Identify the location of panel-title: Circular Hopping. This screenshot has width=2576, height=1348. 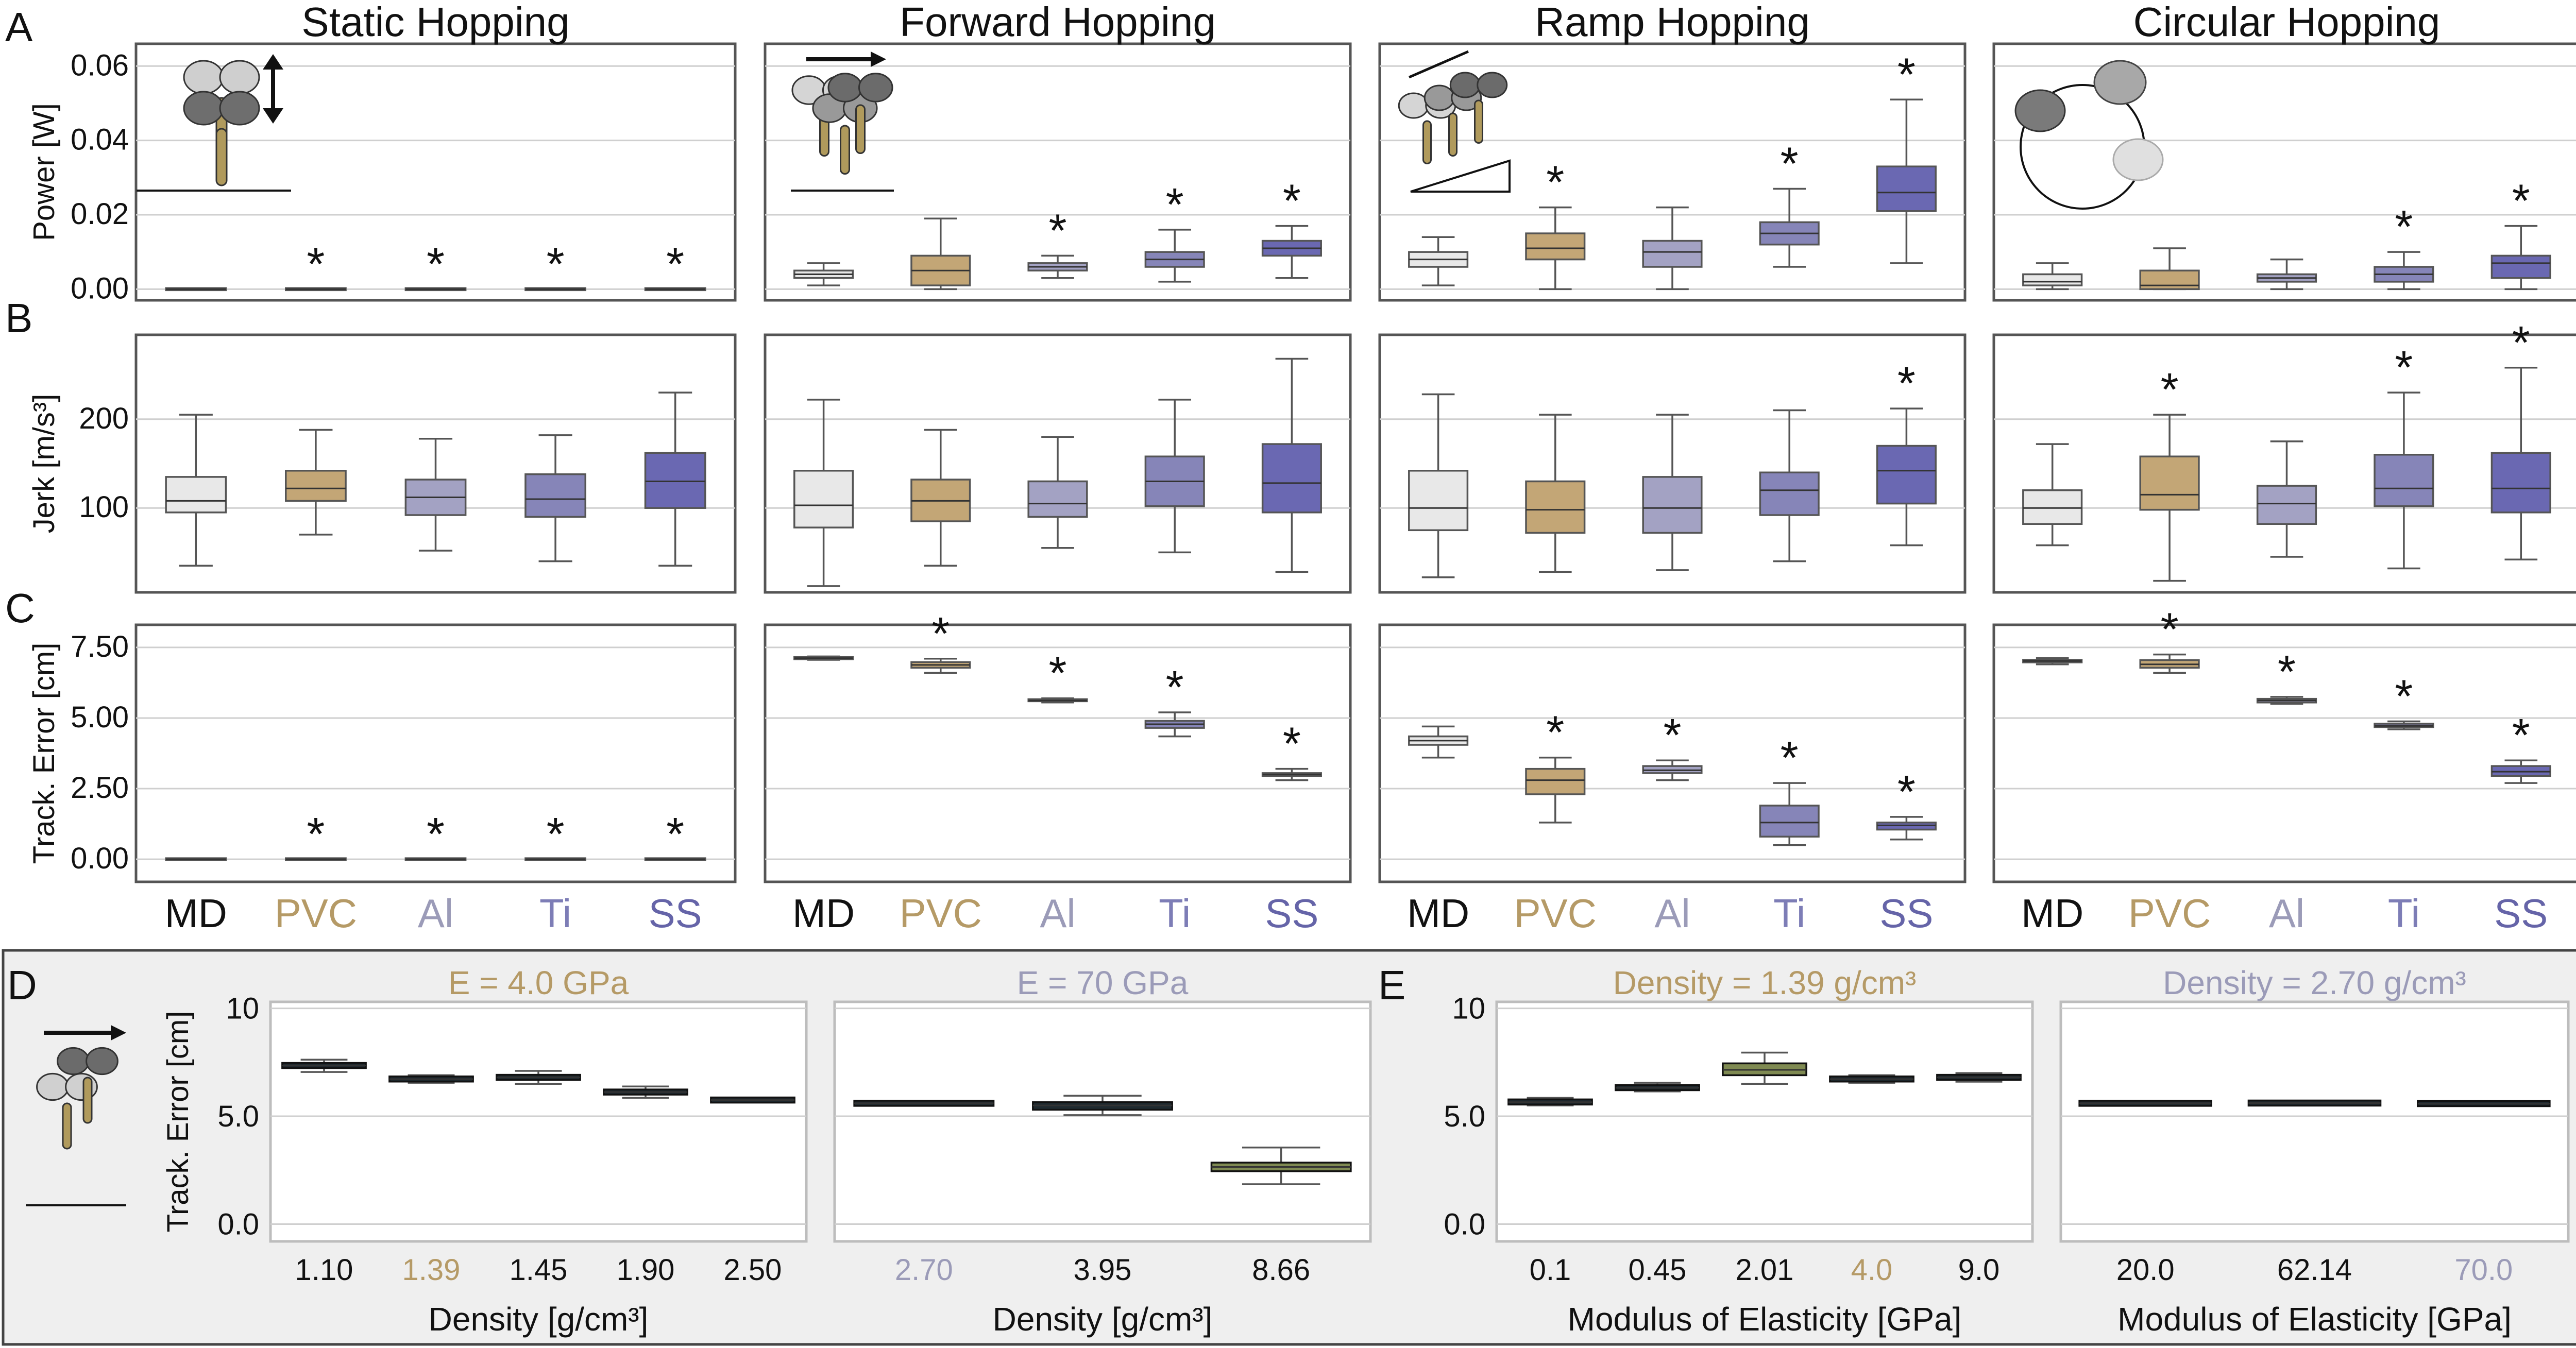
(2287, 22).